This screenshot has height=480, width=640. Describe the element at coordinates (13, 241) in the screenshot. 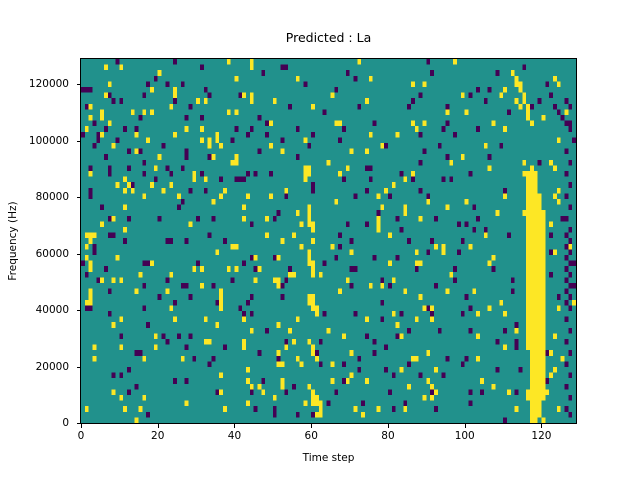

I see `y-axis-label: Frequency (Hz)` at that location.